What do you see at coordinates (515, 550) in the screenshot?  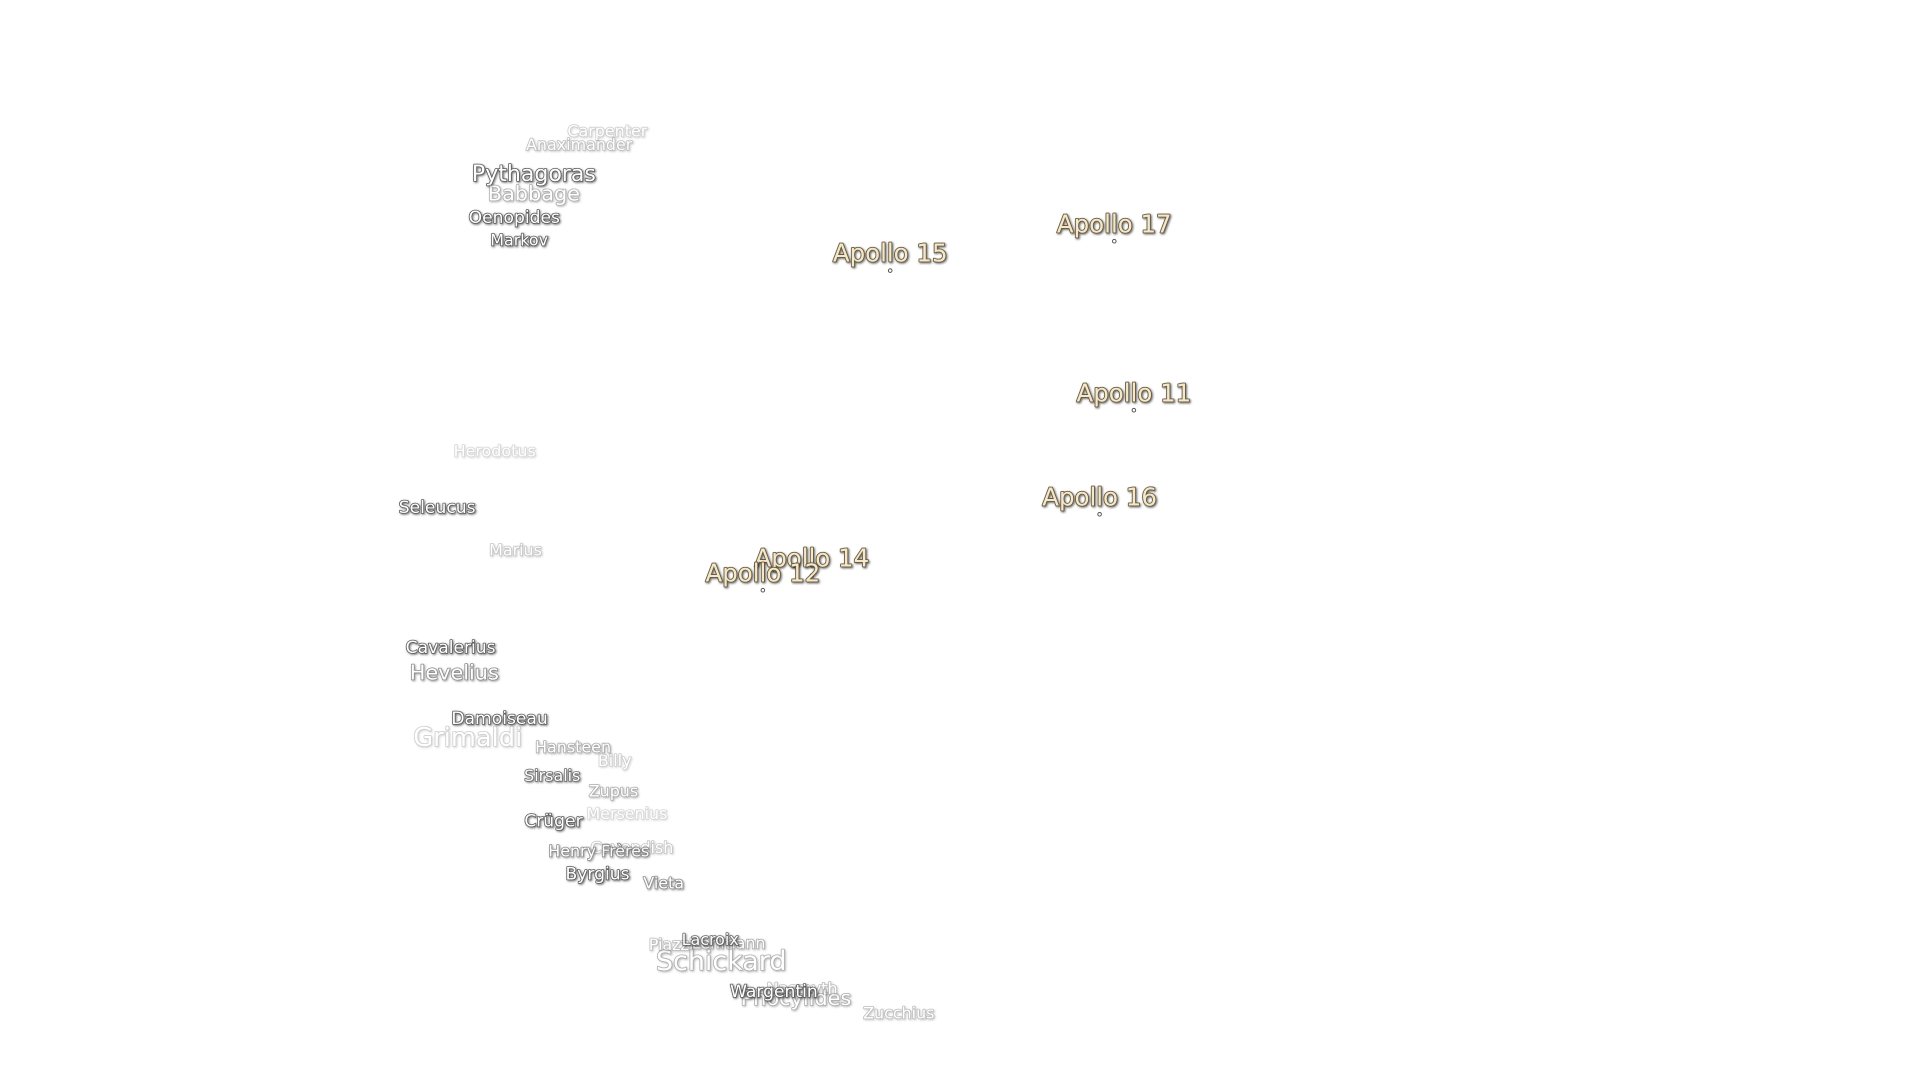 I see `crater-label: Marius` at bounding box center [515, 550].